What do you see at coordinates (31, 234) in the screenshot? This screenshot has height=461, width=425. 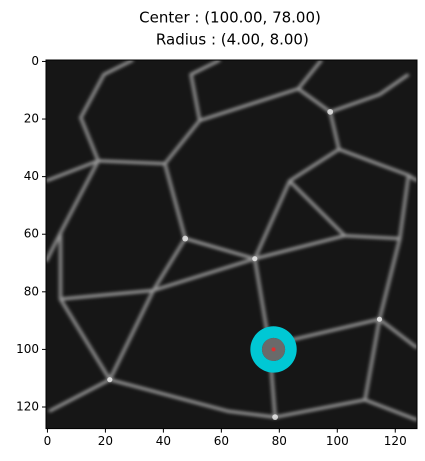 I see `y-tick-label: 60` at bounding box center [31, 234].